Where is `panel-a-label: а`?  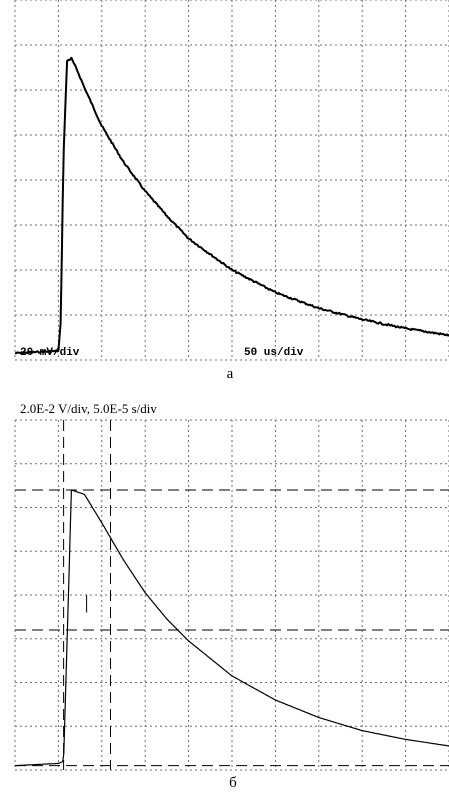
panel-a-label: а is located at coordinates (230, 374).